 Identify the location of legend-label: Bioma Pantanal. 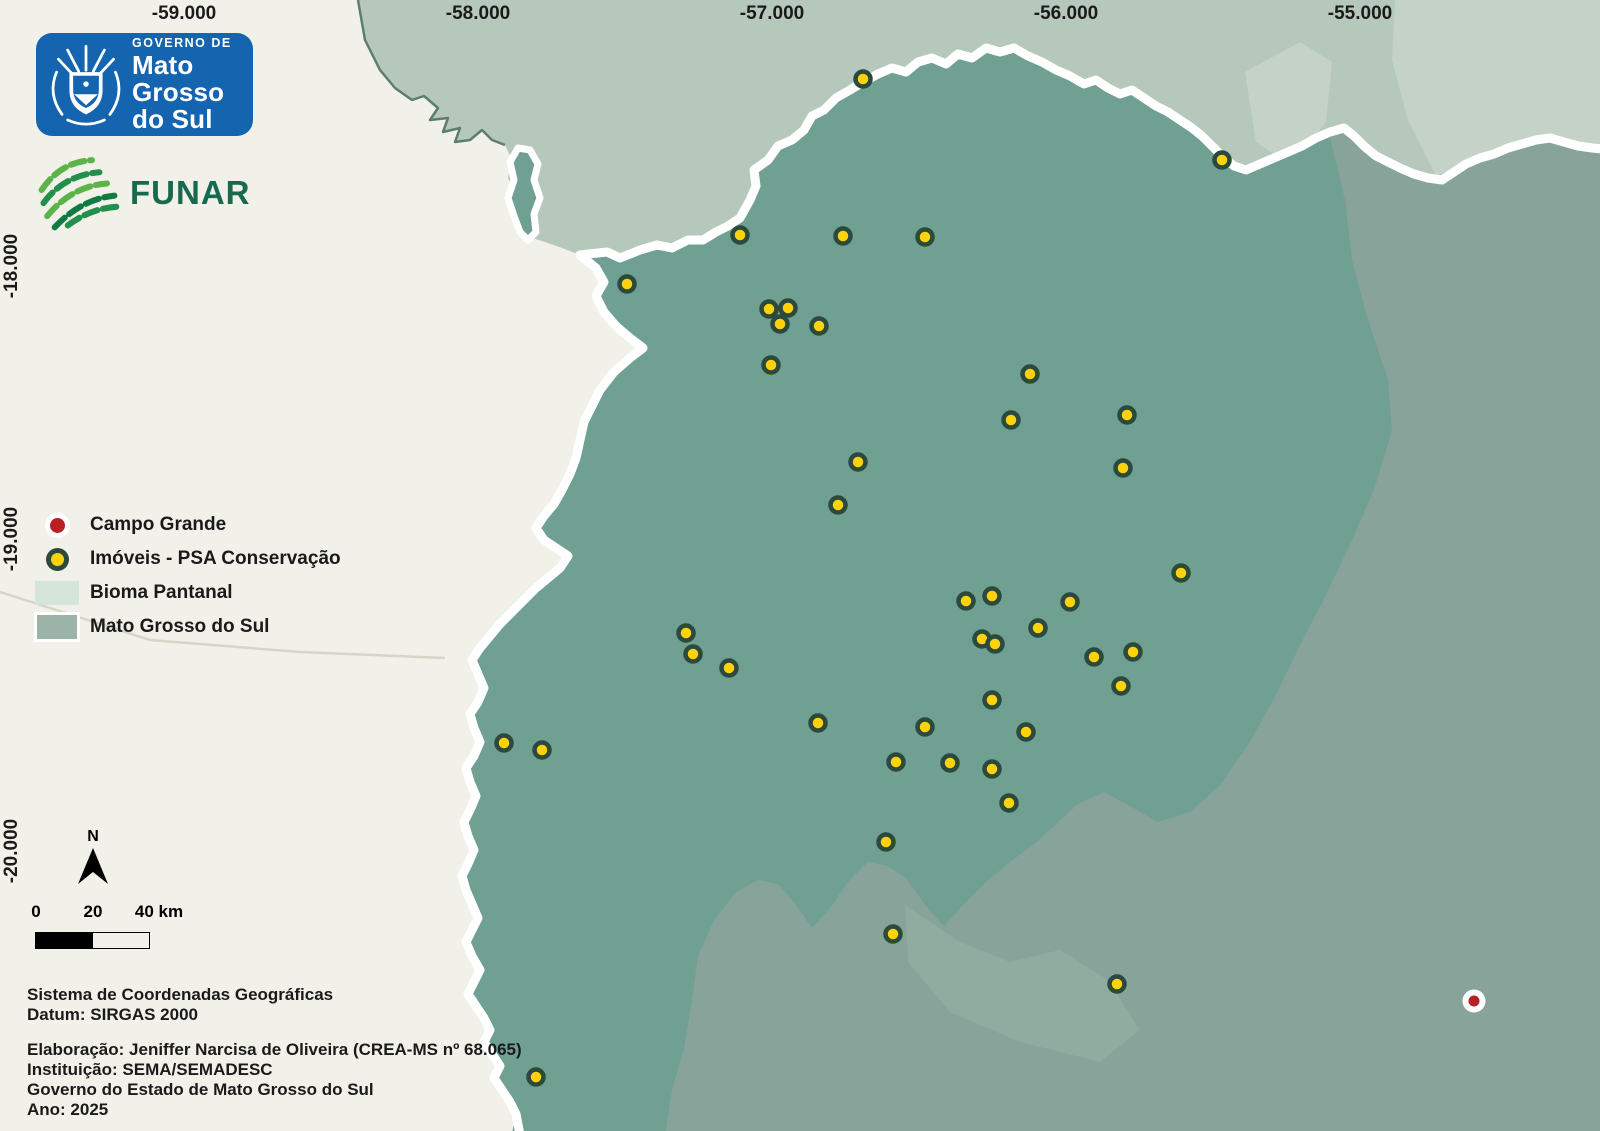
(161, 592).